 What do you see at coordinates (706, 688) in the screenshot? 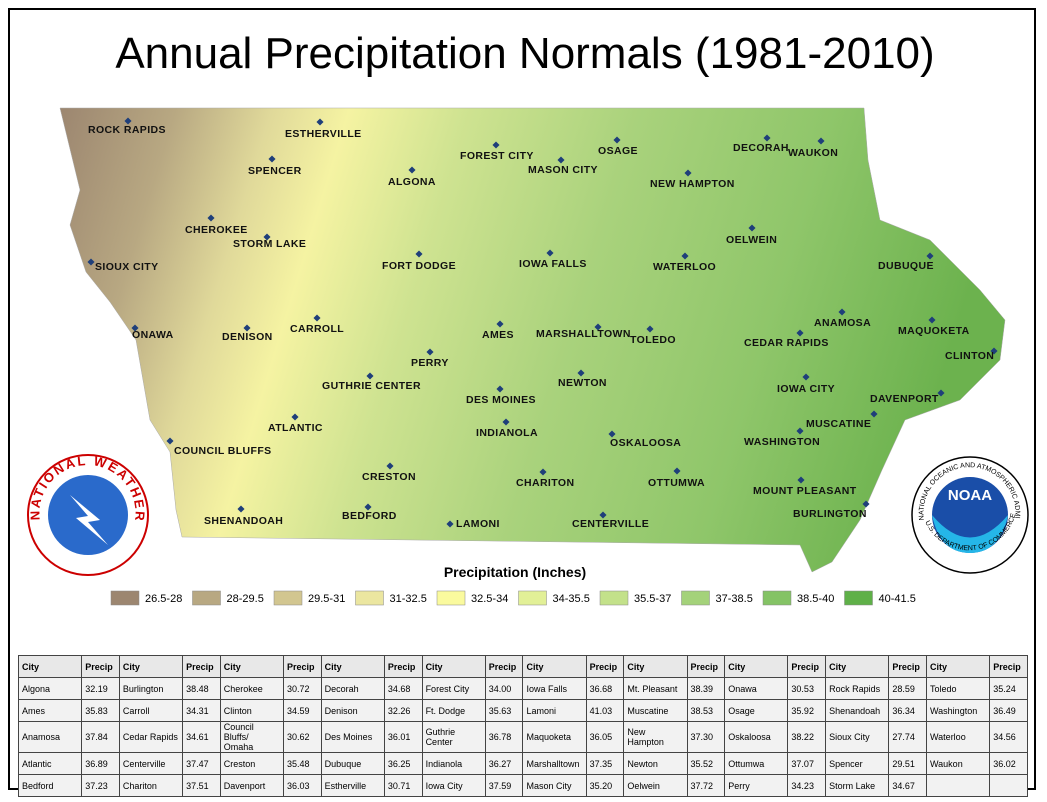
I see `table-cell: 38.39` at bounding box center [706, 688].